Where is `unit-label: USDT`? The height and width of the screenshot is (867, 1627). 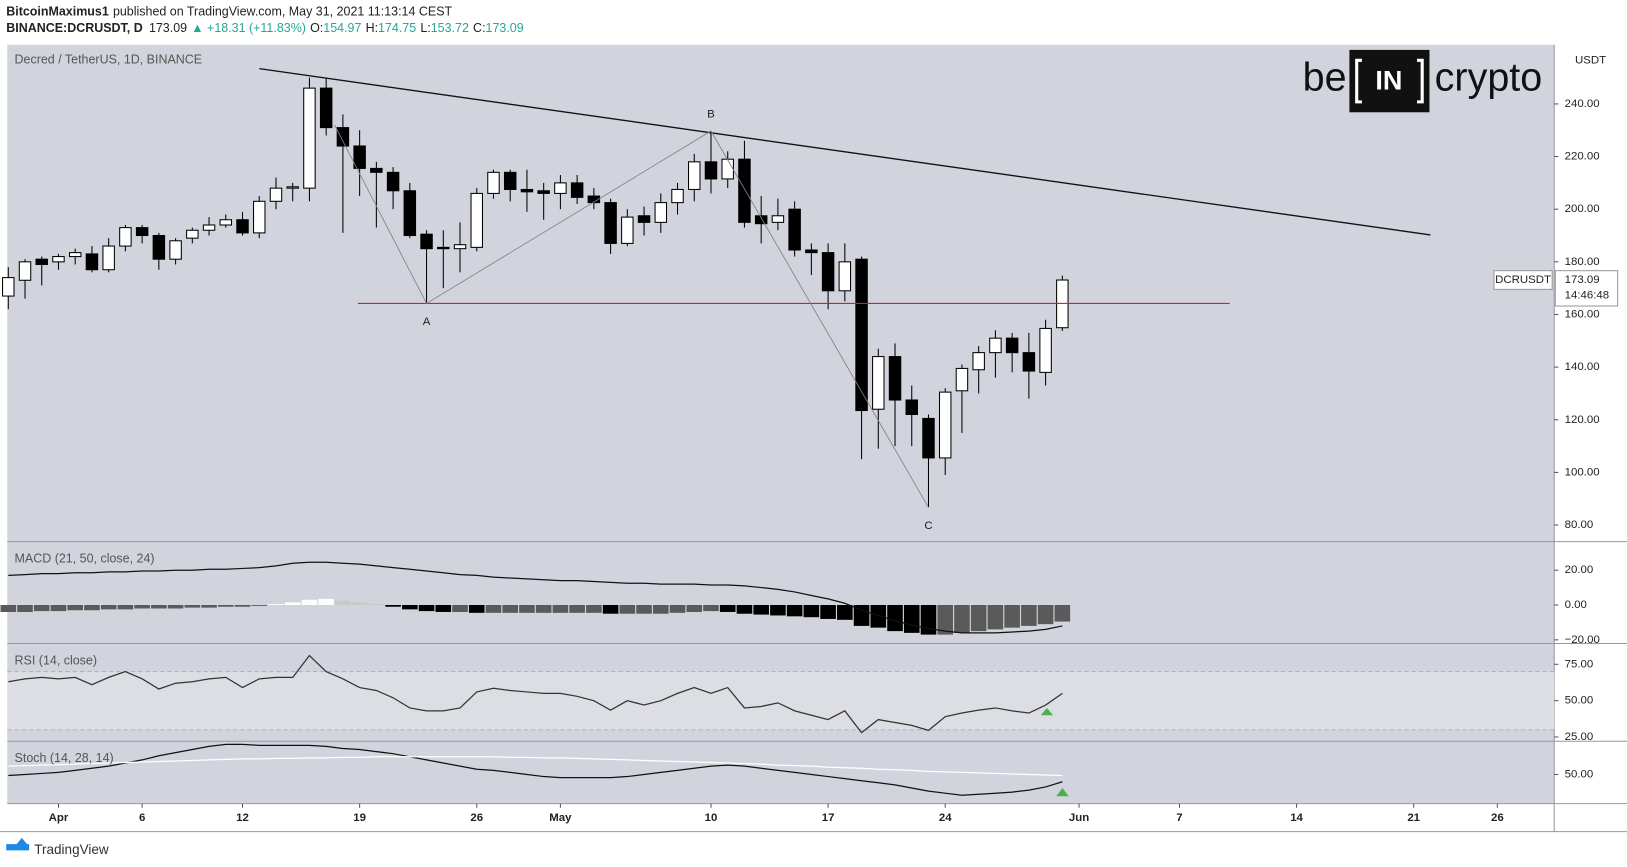 unit-label: USDT is located at coordinates (1590, 60).